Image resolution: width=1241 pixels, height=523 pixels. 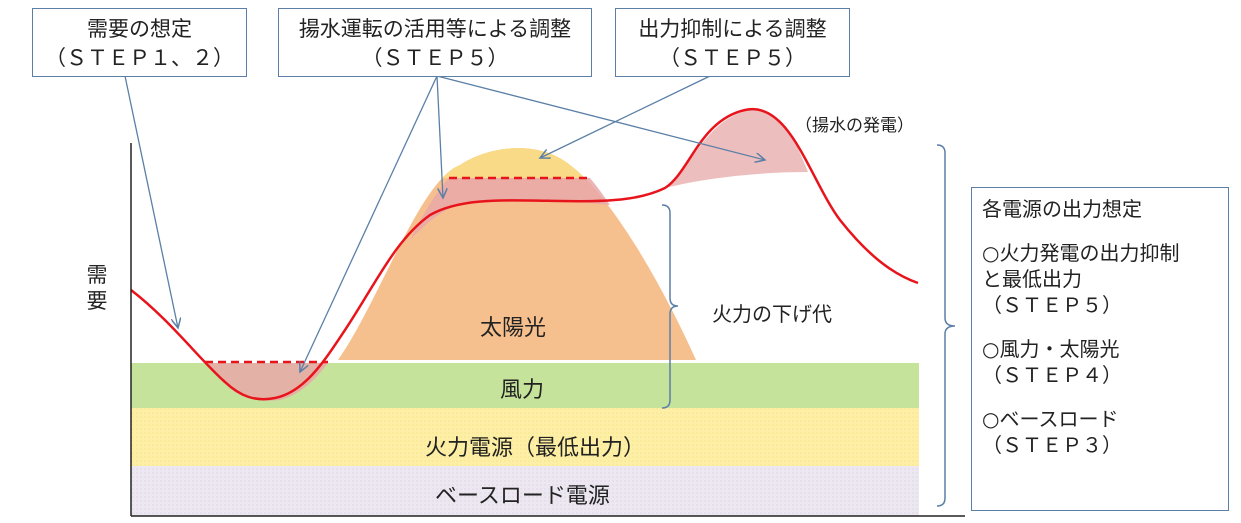 What do you see at coordinates (1081, 253) in the screenshot?
I see `legend-item1-line1: ○火力発電の出力抑制` at bounding box center [1081, 253].